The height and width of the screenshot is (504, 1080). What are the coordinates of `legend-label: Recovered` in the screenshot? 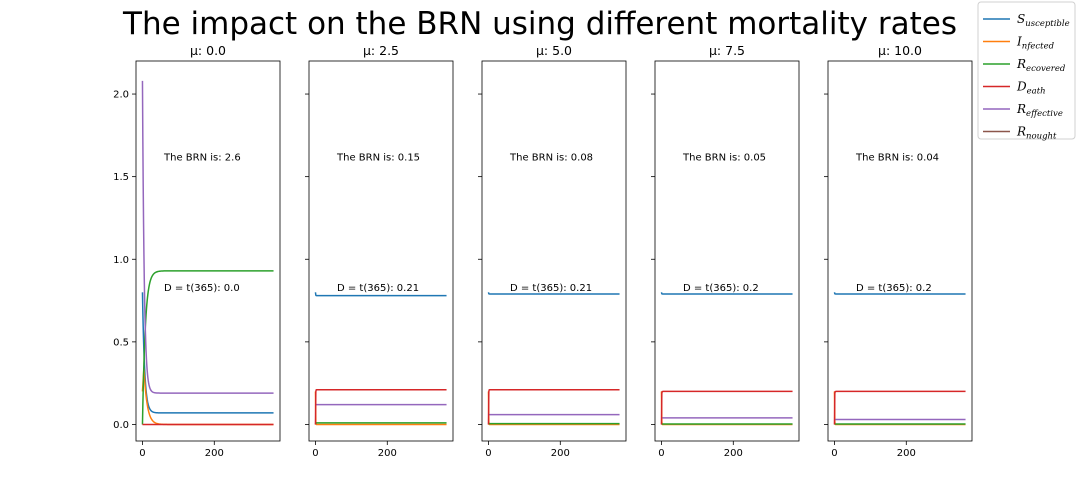 It's located at (1041, 65).